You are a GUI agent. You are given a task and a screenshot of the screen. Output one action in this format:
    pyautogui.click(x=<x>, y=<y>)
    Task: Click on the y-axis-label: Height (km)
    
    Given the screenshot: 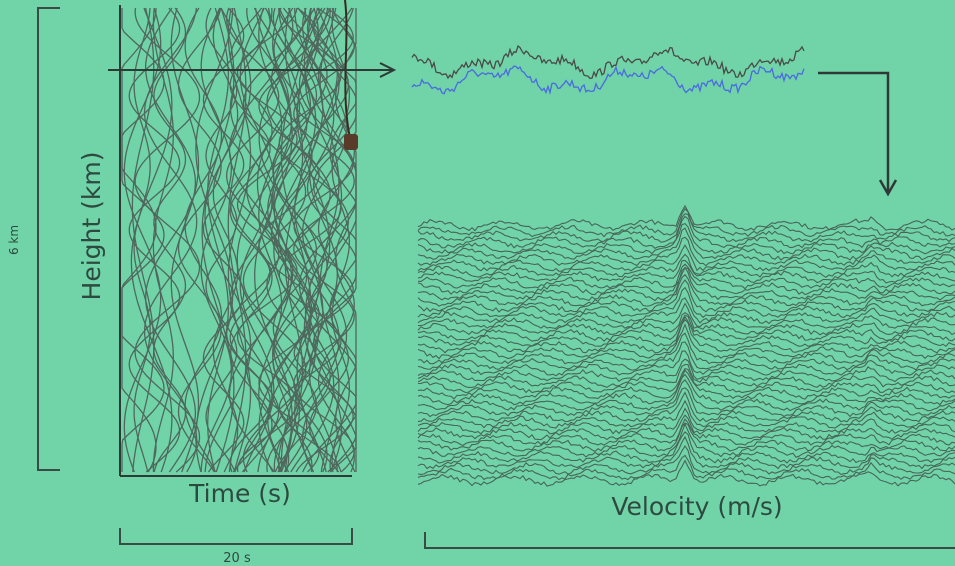 What is the action you would take?
    pyautogui.click(x=91, y=226)
    